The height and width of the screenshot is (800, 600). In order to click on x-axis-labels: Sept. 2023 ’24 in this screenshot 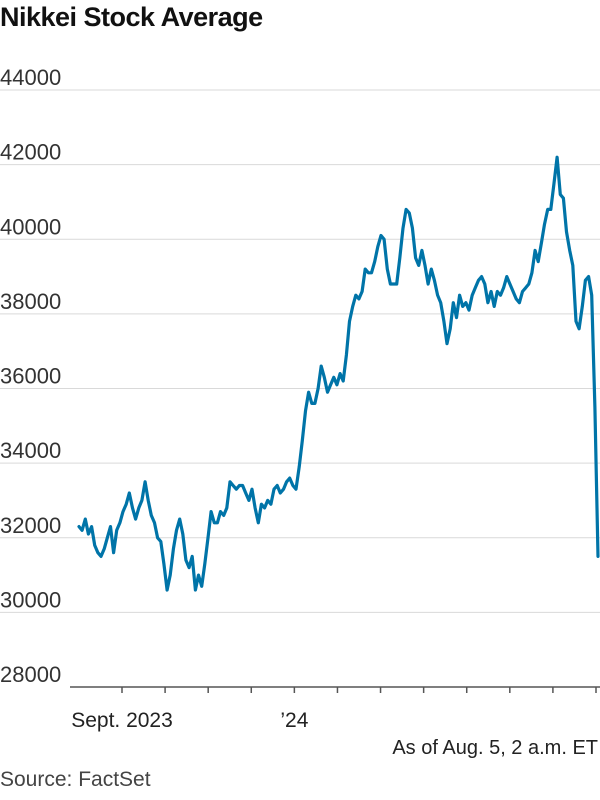, I will do `click(189, 720)`.